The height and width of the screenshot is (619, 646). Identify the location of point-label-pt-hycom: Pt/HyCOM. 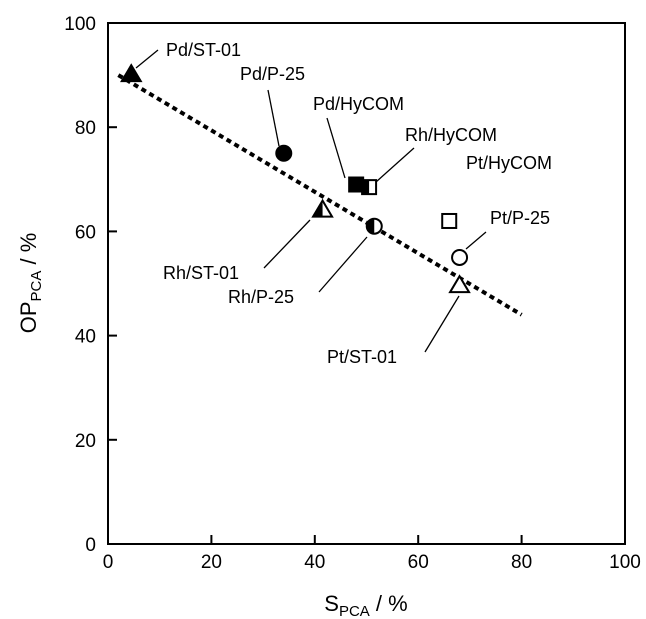
(509, 163).